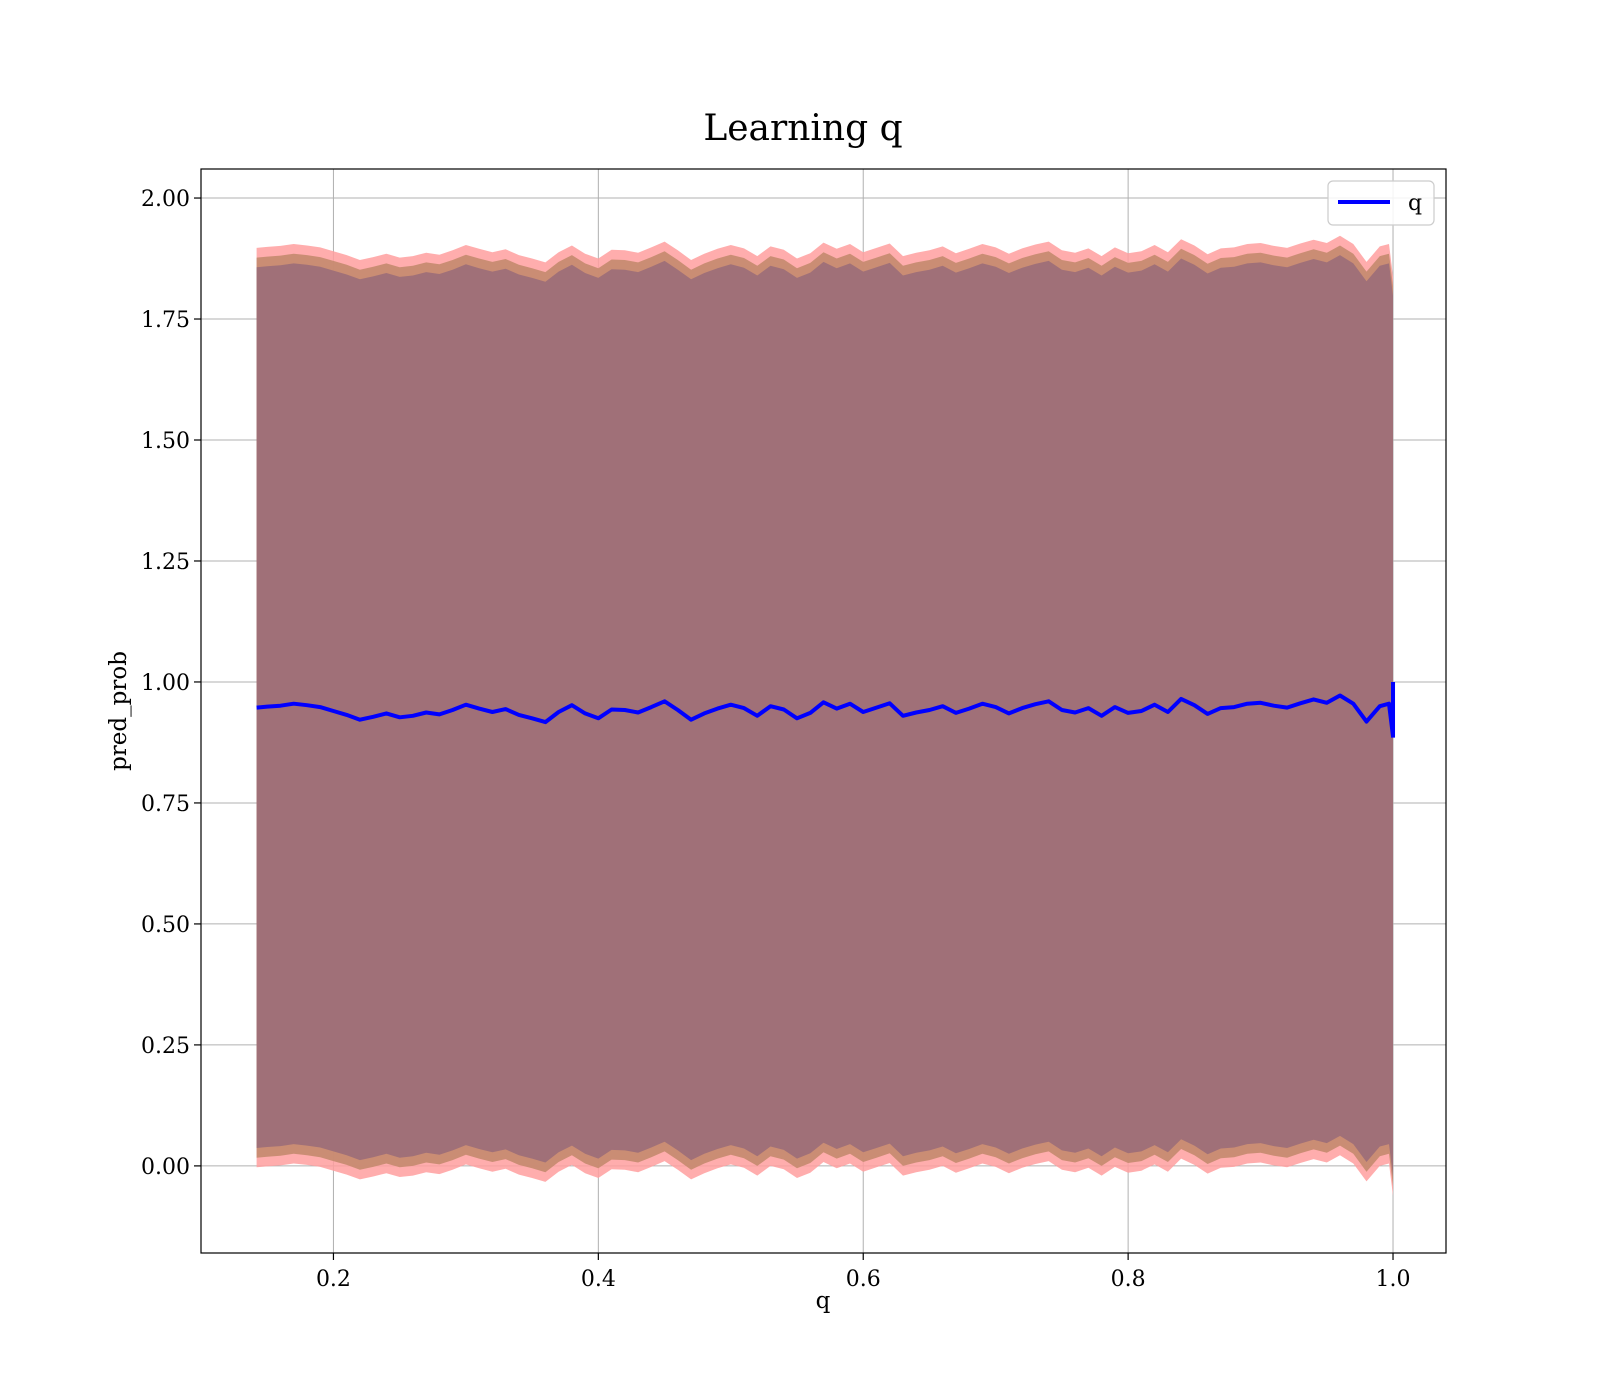 The image size is (1600, 1400). I want to click on y-tick-label: 0.50, so click(165, 925).